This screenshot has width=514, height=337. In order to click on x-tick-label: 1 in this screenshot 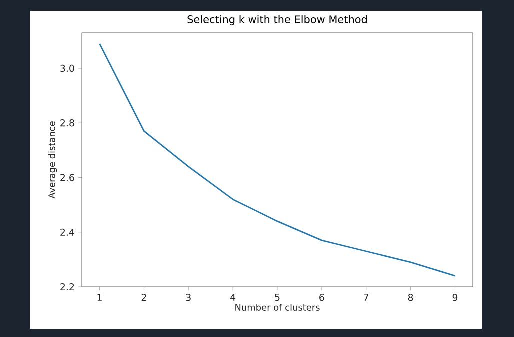, I will do `click(100, 297)`.